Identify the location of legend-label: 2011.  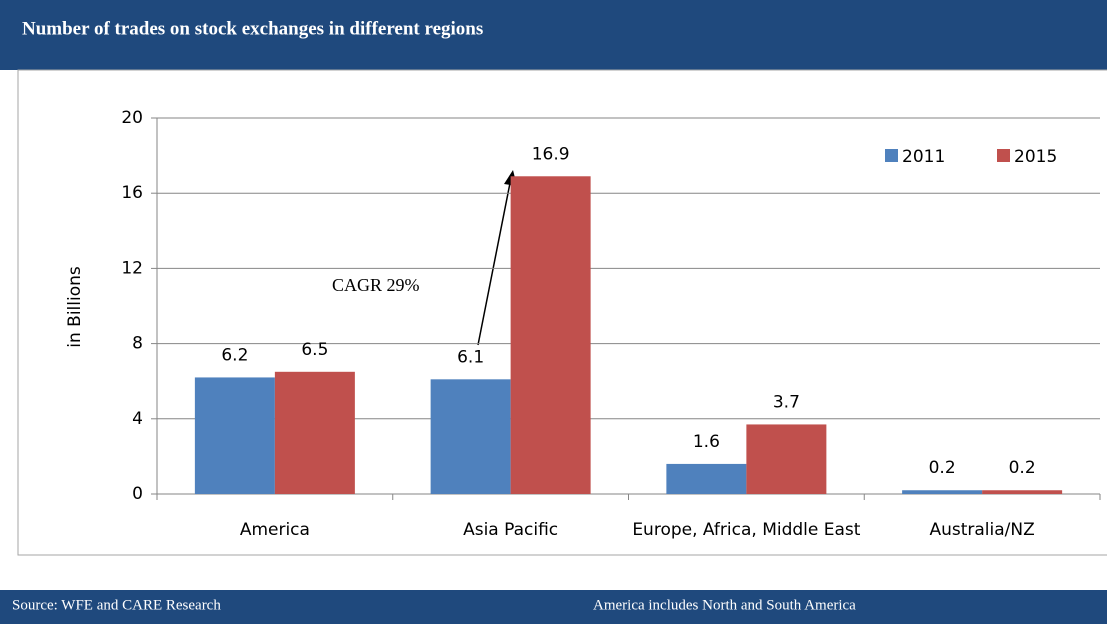
(923, 157).